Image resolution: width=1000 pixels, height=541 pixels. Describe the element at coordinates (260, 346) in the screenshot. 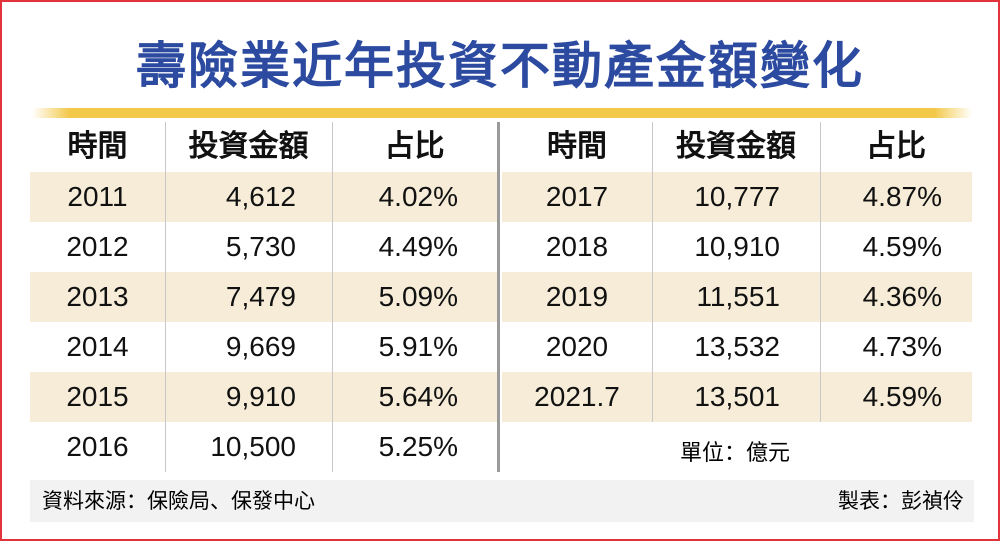

I see `amount-cell: 9,669` at that location.